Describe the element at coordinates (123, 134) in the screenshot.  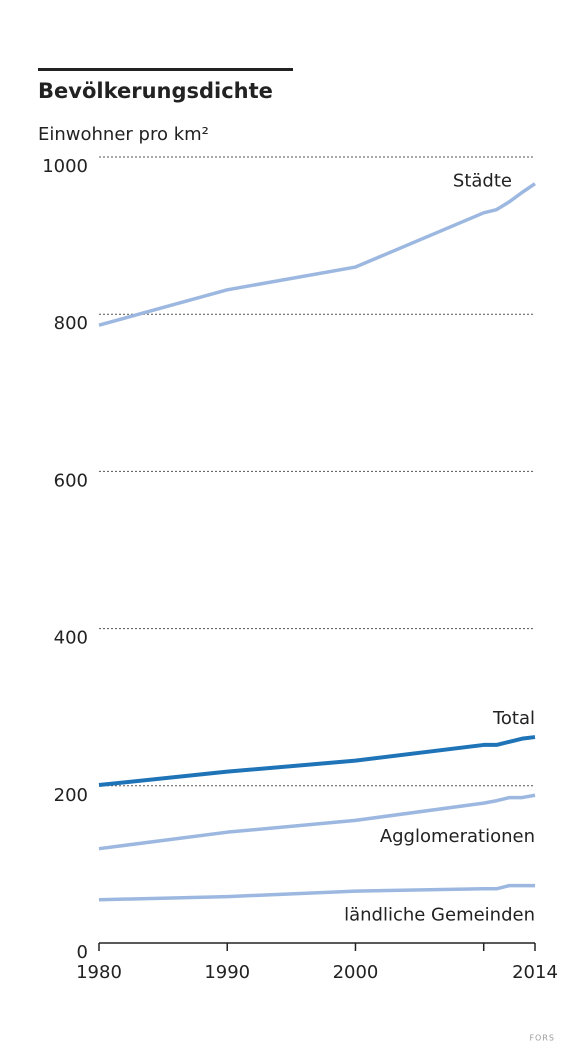
I see `y-axis-label: Einwohner pro km²` at that location.